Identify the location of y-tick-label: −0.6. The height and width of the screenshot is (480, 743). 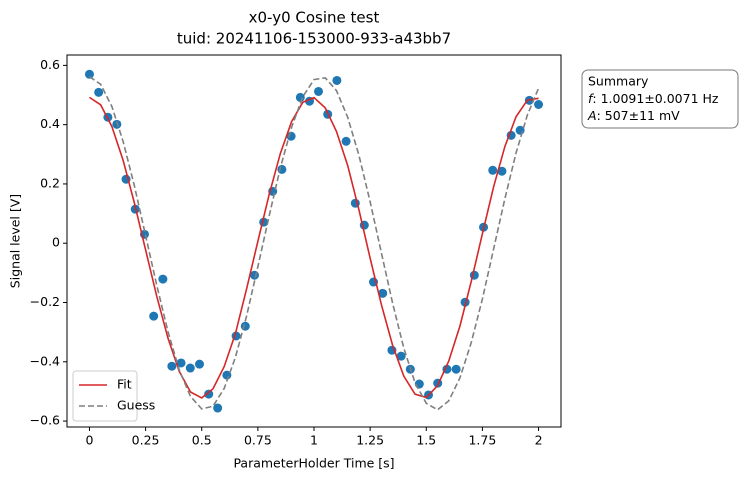
(45, 420).